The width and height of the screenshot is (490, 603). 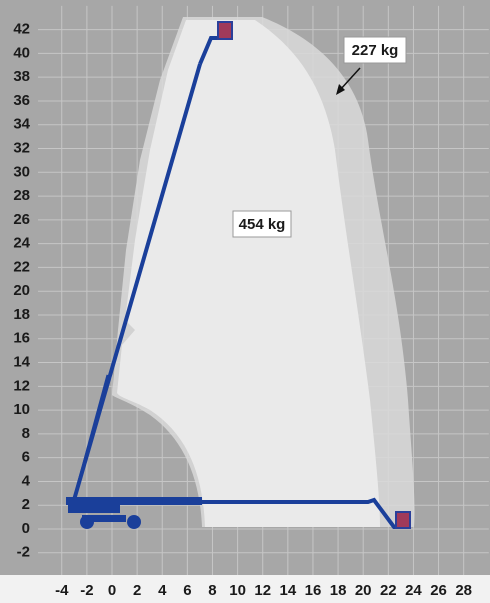 I want to click on y-tick-label: 42, so click(x=21, y=29).